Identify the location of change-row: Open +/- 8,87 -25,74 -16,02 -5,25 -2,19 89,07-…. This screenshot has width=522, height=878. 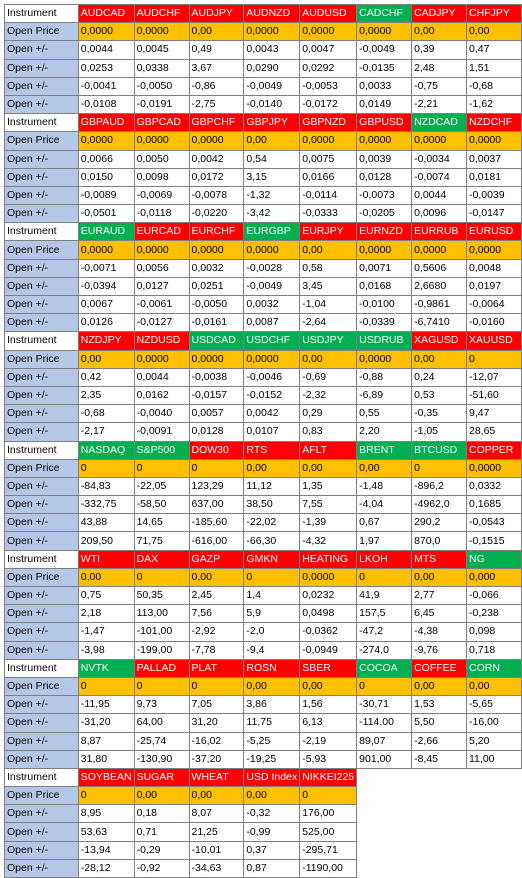
(263, 741).